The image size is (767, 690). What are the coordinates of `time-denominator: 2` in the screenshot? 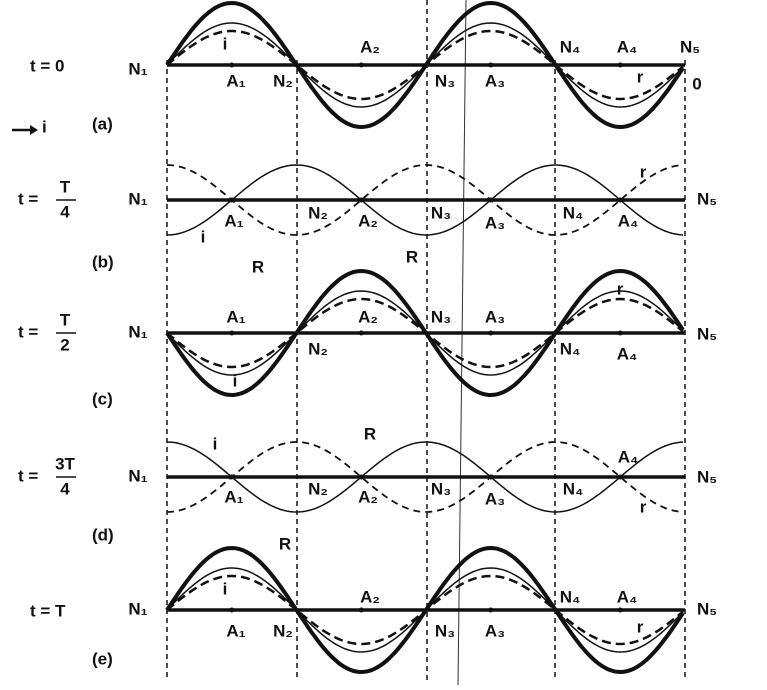 It's located at (64, 344).